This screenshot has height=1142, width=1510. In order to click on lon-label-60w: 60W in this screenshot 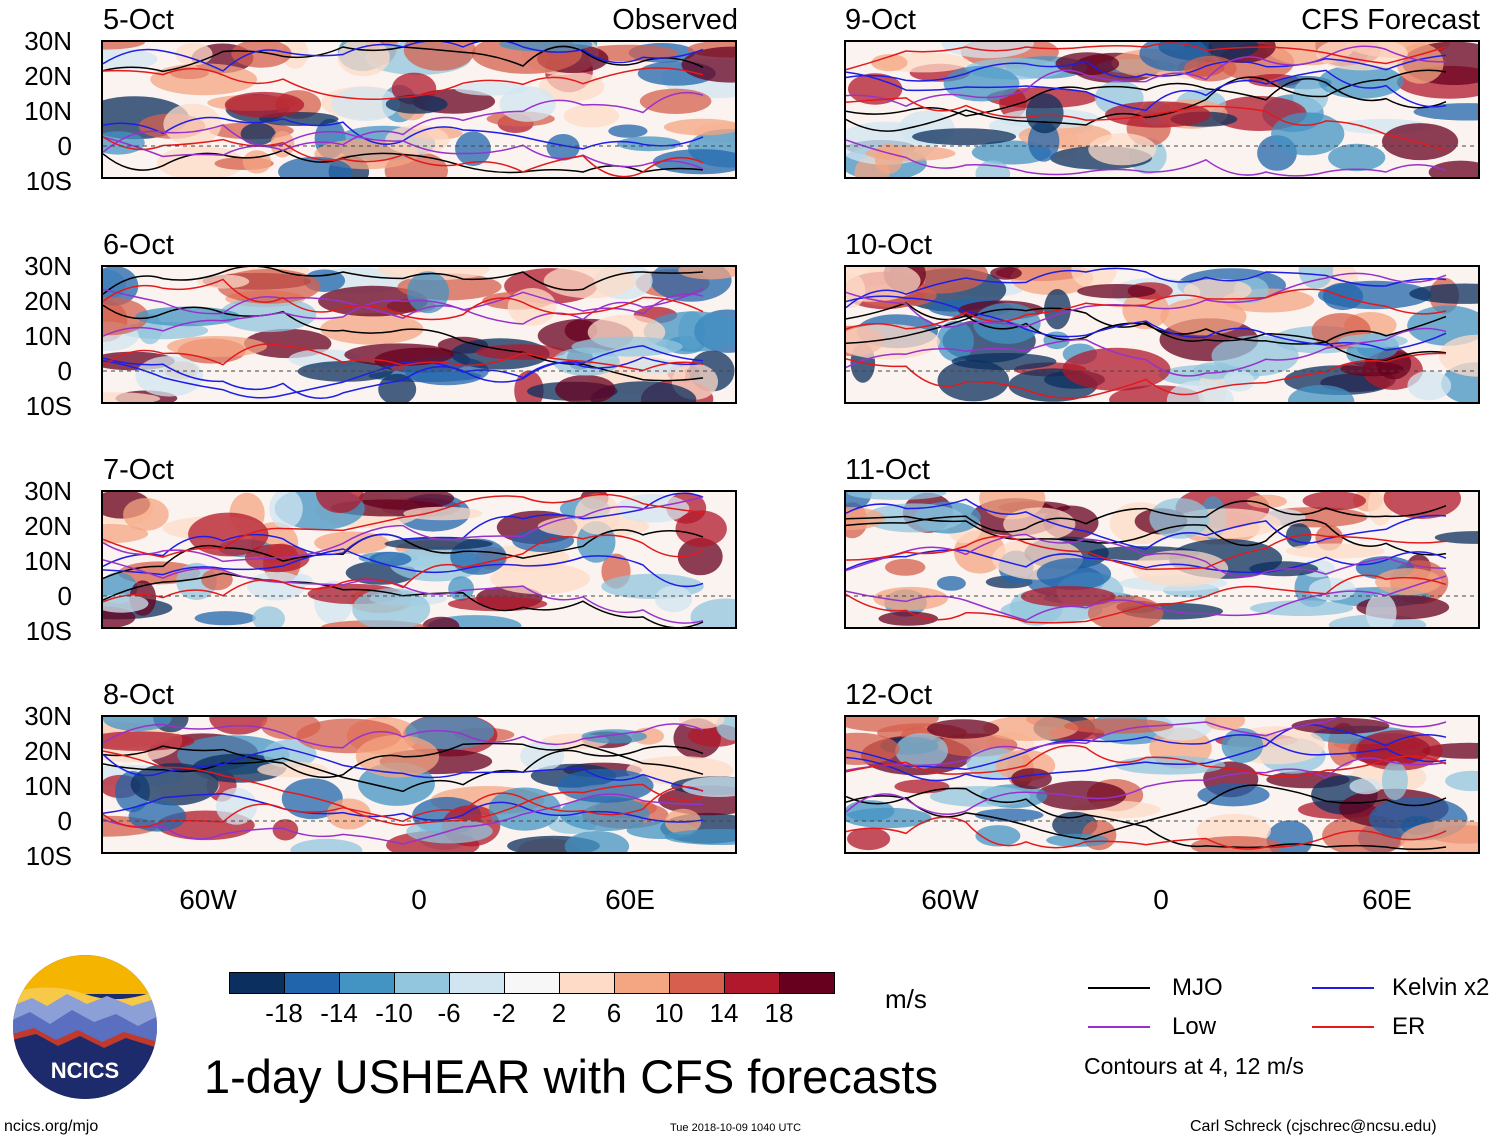, I will do `click(208, 899)`.